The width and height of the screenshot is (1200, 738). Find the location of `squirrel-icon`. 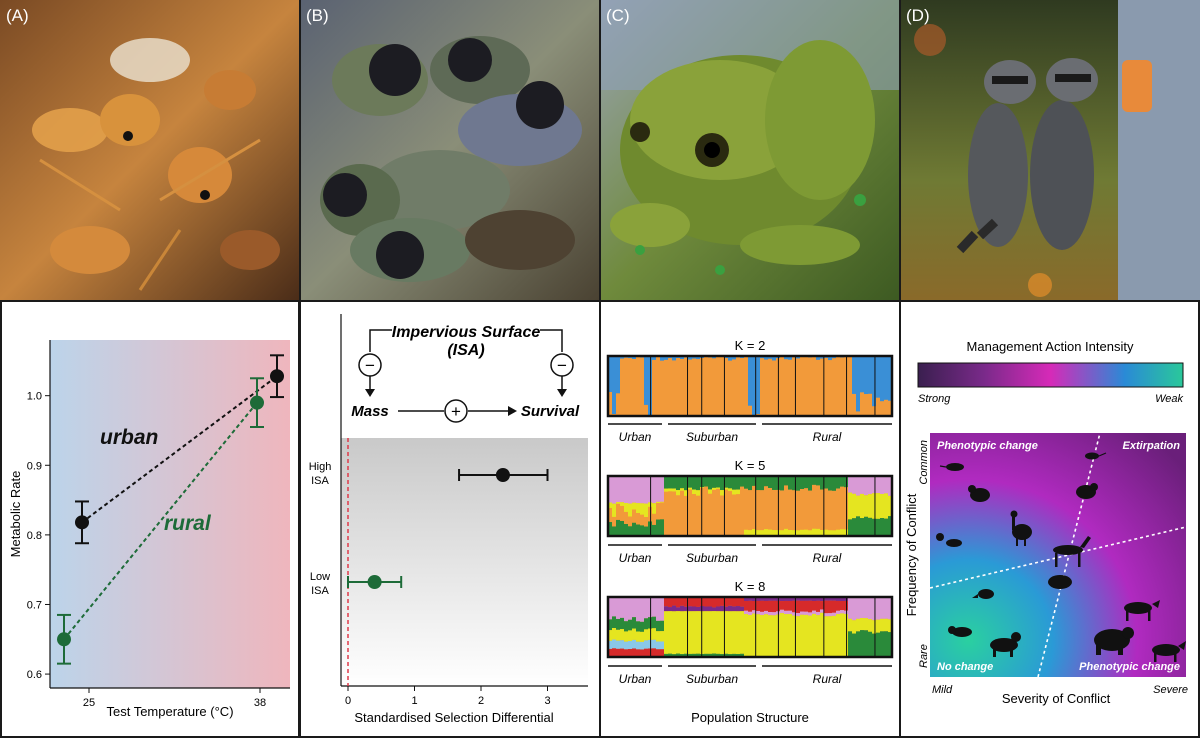

squirrel-icon is located at coordinates (949, 540).